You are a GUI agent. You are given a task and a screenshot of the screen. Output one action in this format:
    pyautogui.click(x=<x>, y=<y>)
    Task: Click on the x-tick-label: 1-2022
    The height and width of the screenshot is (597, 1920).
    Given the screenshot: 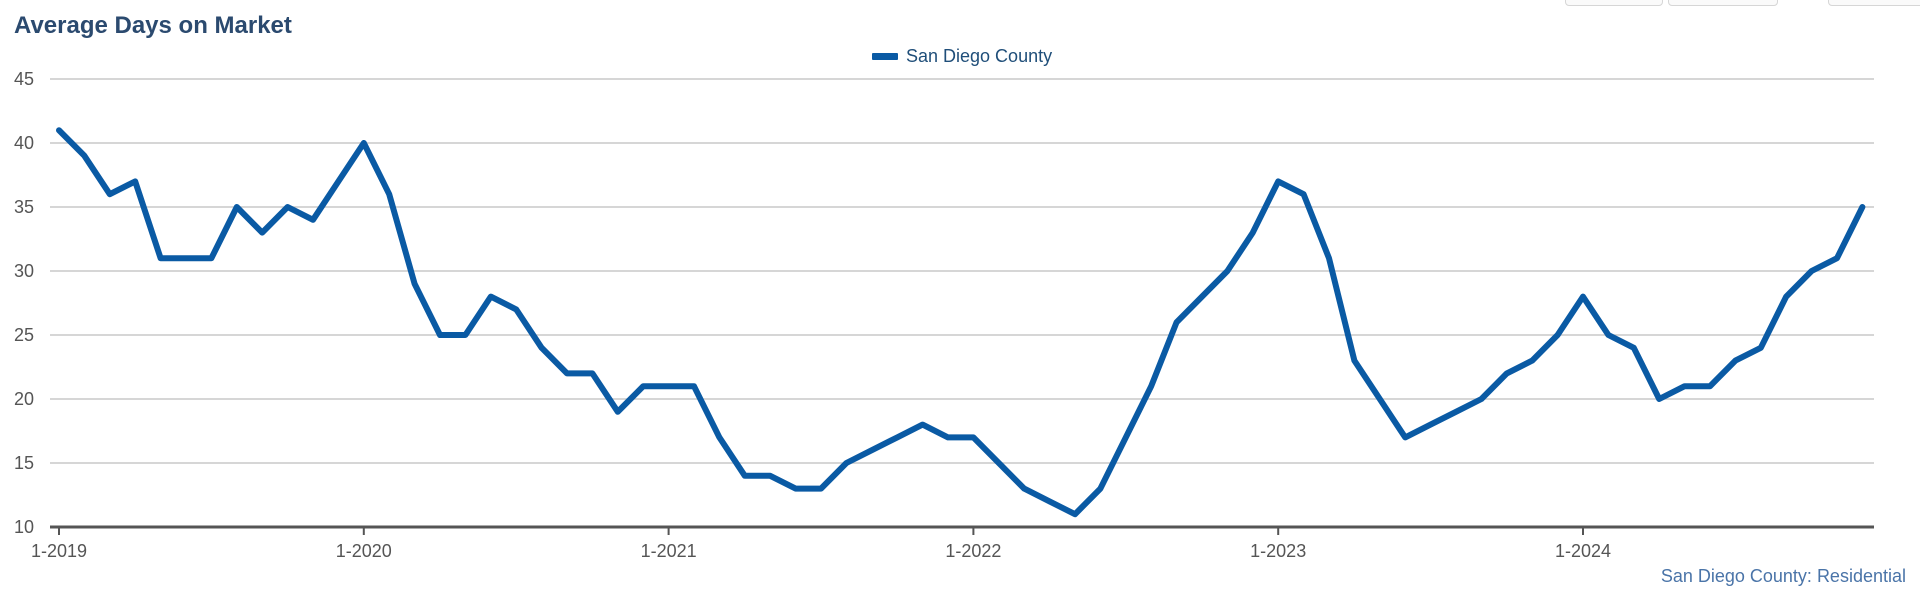 What is the action you would take?
    pyautogui.click(x=973, y=551)
    